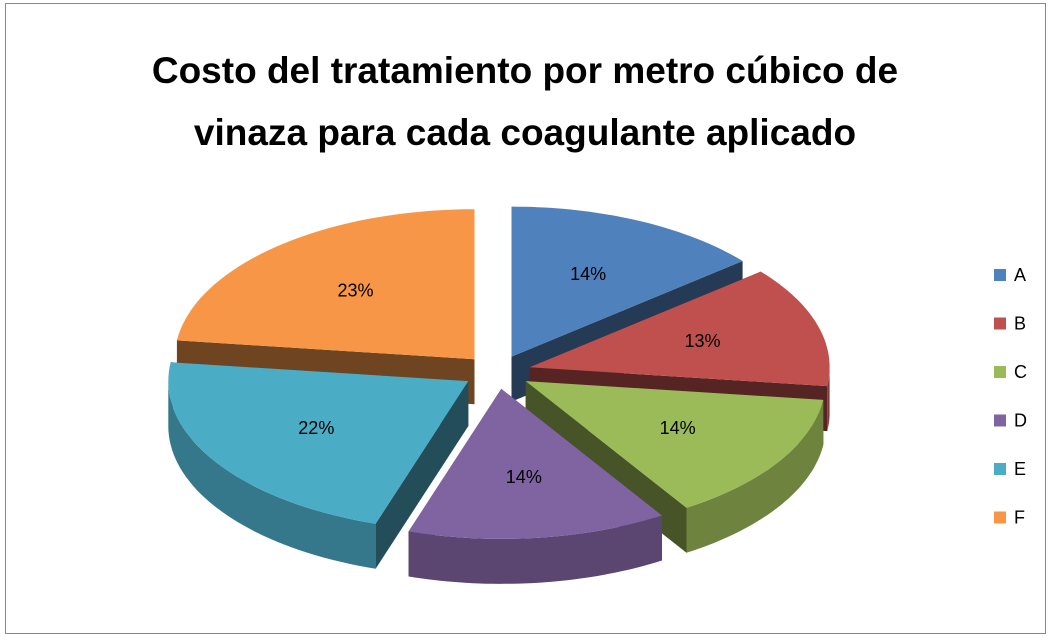 Image resolution: width=1050 pixels, height=637 pixels. Describe the element at coordinates (1020, 420) in the screenshot. I see `legend-label: D` at that location.